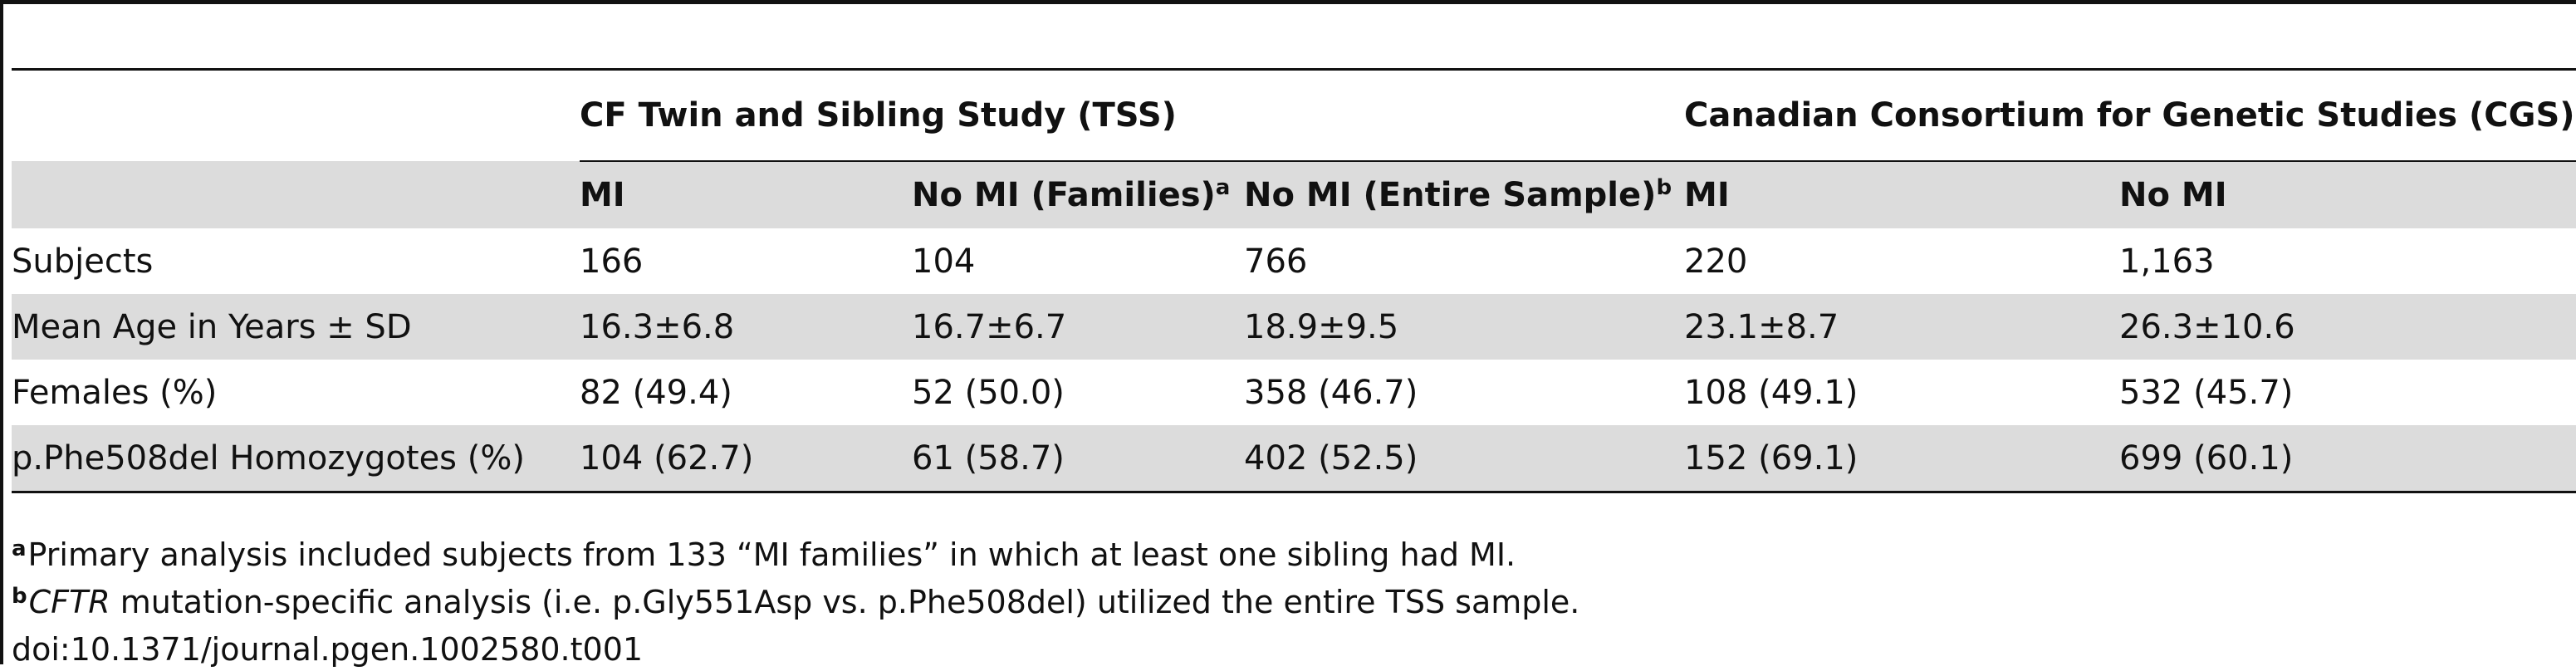 The width and height of the screenshot is (2576, 671). What do you see at coordinates (2173, 195) in the screenshot?
I see `column-header-label: No MI` at bounding box center [2173, 195].